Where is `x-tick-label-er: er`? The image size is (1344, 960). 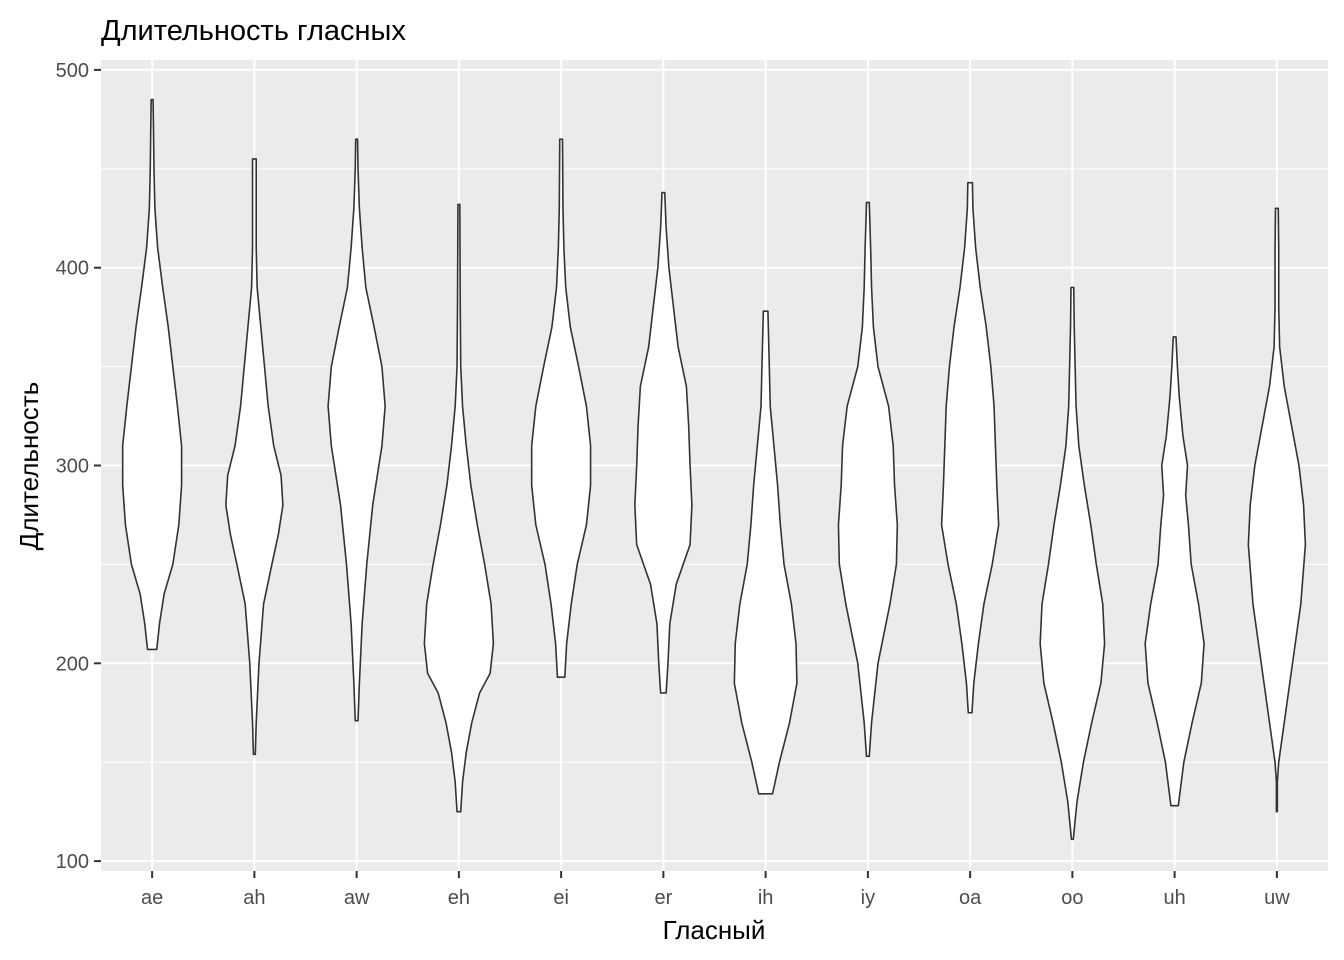 x-tick-label-er: er is located at coordinates (663, 898).